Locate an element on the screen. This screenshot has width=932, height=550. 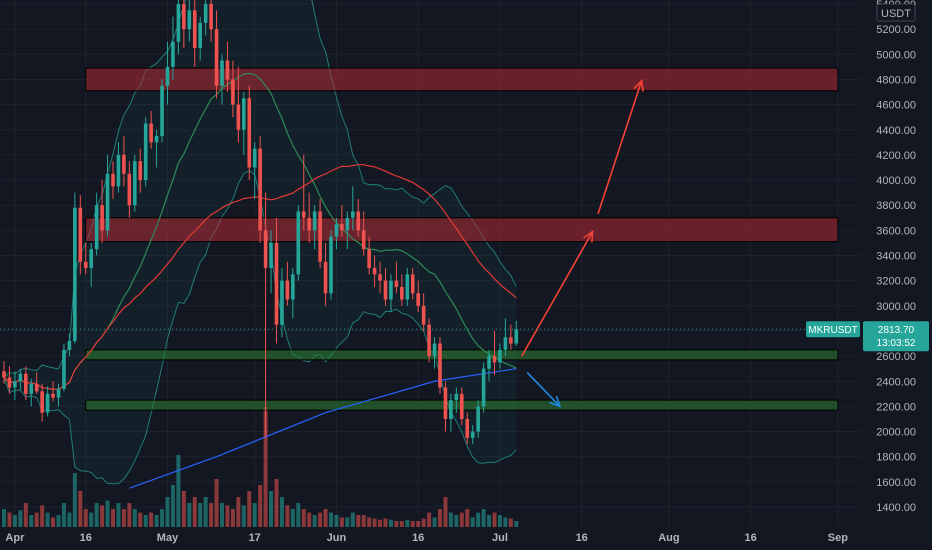
projection-arrow-up-first is located at coordinates (557, 293).